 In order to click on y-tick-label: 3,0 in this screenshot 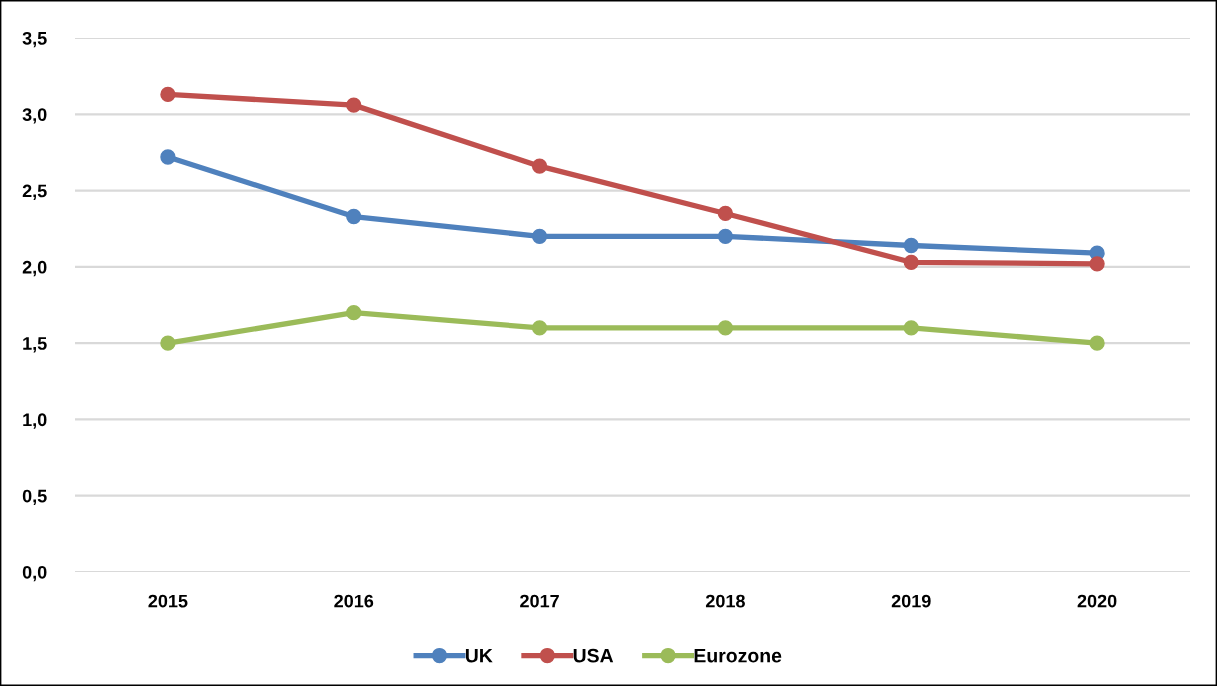, I will do `click(34, 116)`.